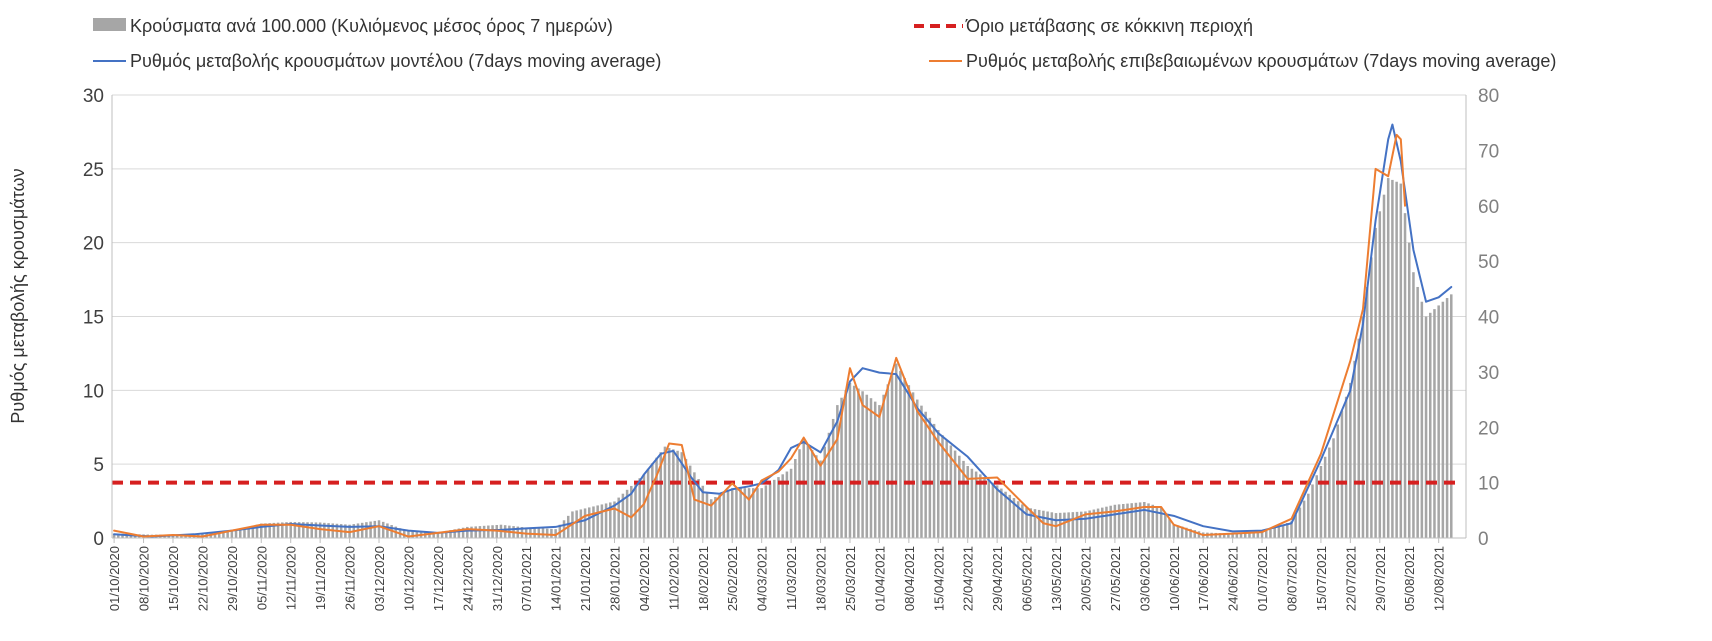  Describe the element at coordinates (703, 578) in the screenshot. I see `x-tick-label: 18/02/2021` at that location.